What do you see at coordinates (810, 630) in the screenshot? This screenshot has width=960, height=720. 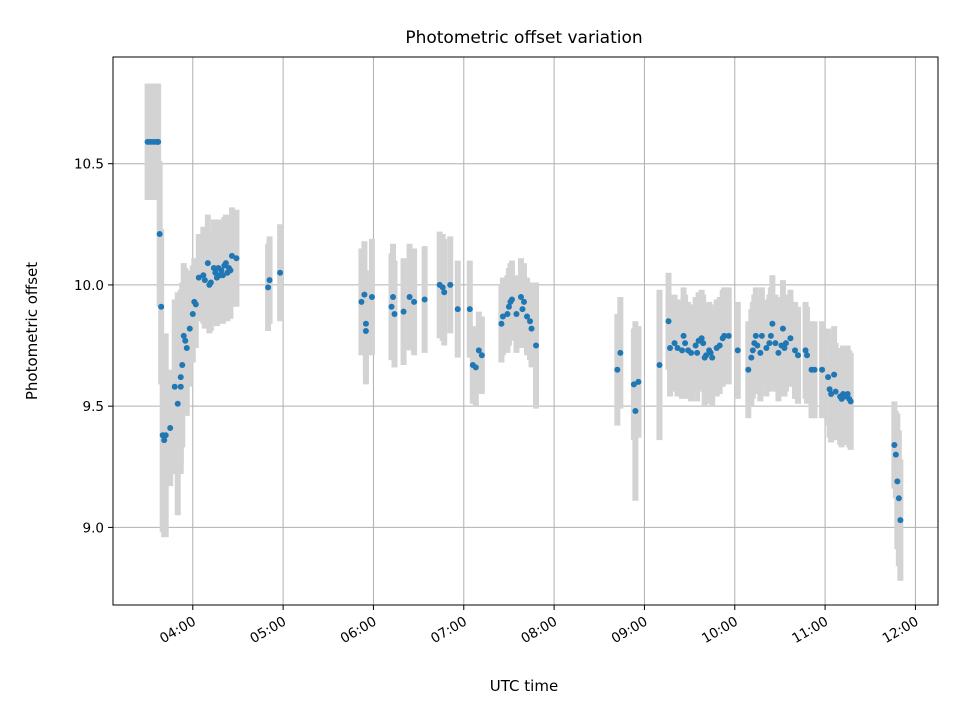 I see `x-tick-label: 11:00` at bounding box center [810, 630].